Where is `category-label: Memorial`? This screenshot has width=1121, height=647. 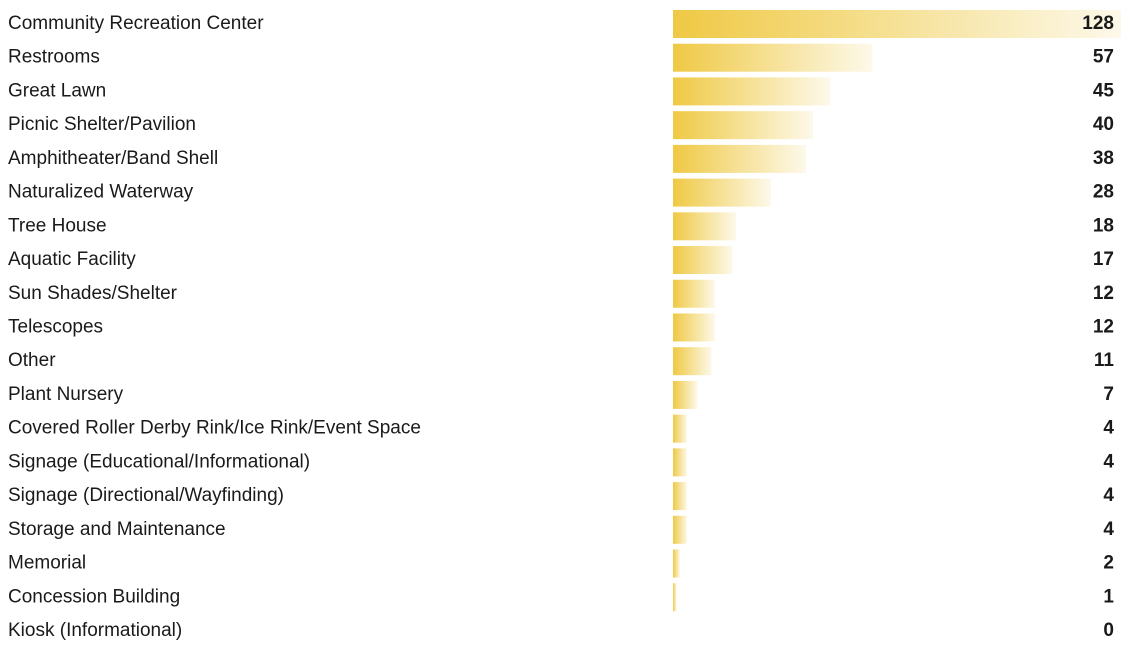 category-label: Memorial is located at coordinates (47, 563).